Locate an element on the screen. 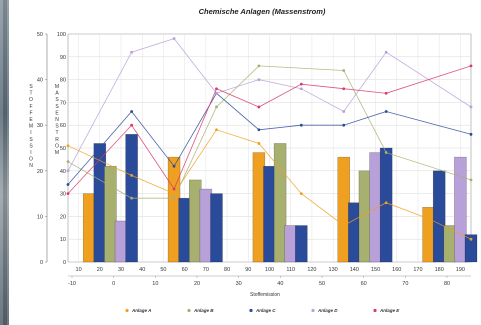 This screenshot has width=481, height=325. y-right-tick-label: 20 is located at coordinates (63, 217).